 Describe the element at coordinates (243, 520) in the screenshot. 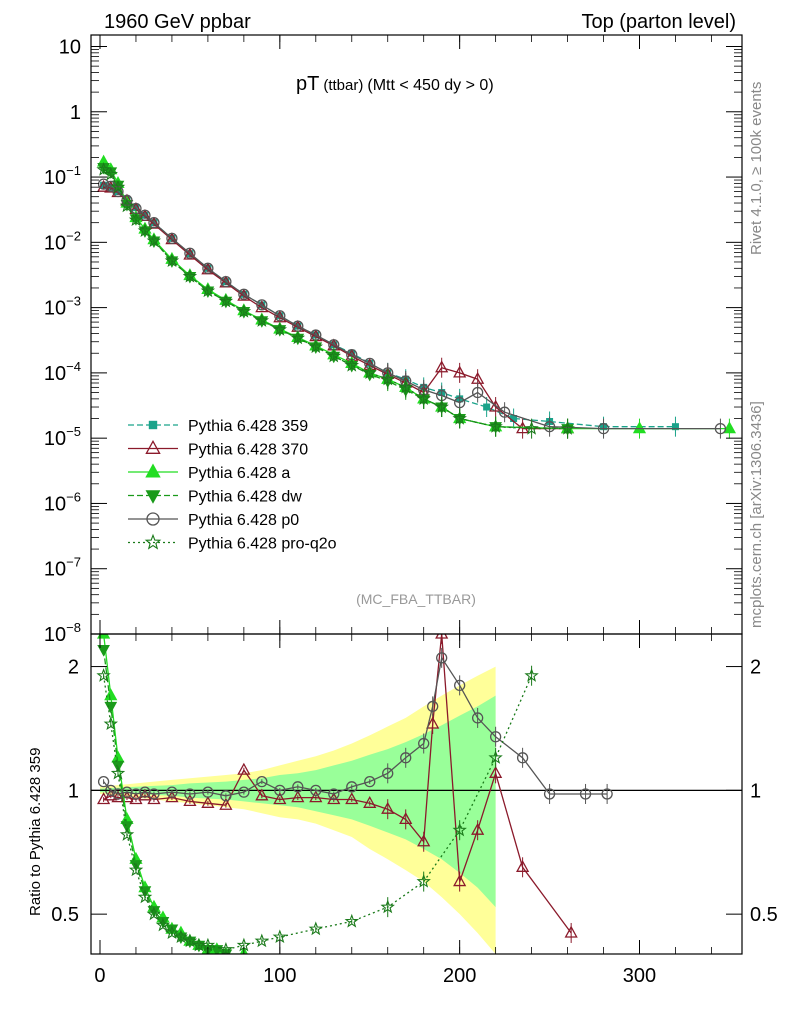

I see `legend-label: Pythia 6.428 p0` at that location.